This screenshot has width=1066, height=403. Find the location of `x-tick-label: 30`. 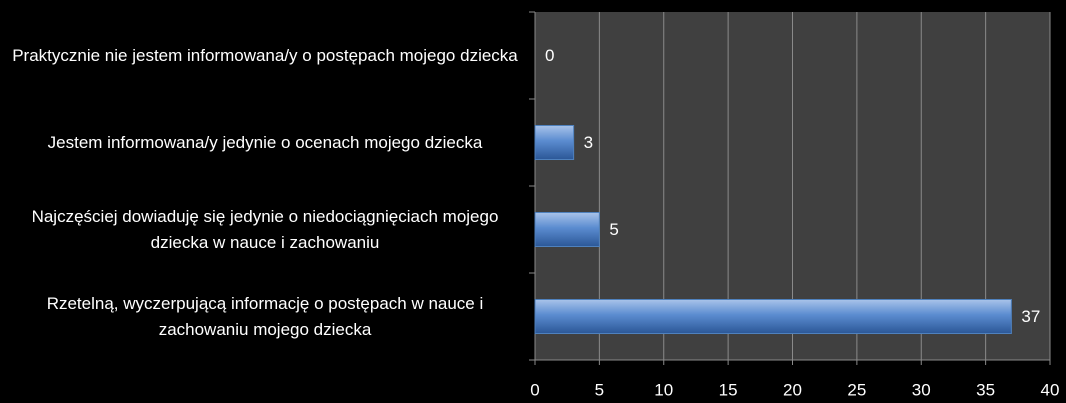

x-tick-label: 30 is located at coordinates (921, 389).